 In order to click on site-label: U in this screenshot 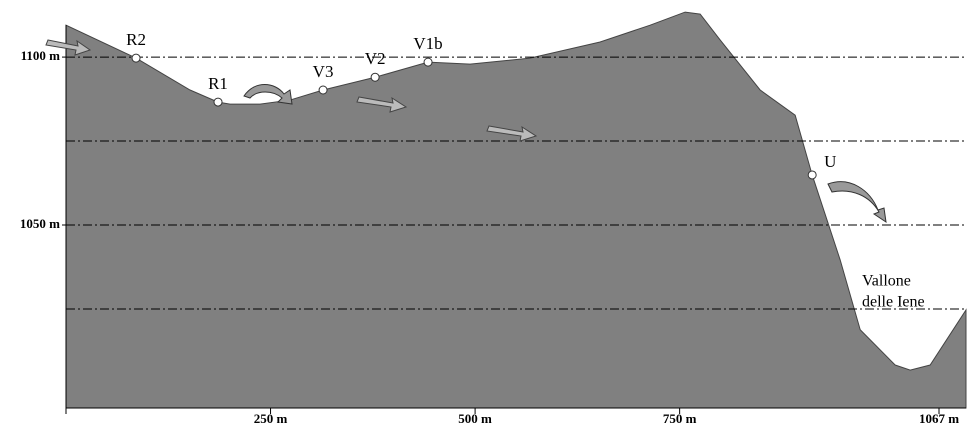, I will do `click(830, 161)`.